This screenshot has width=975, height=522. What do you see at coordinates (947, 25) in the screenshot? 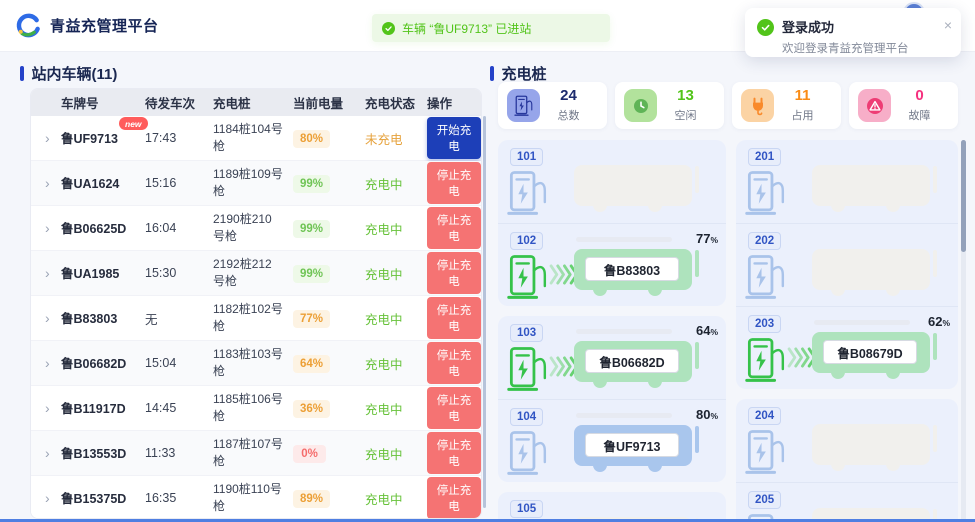
I see `close-icon: ×` at bounding box center [947, 25].